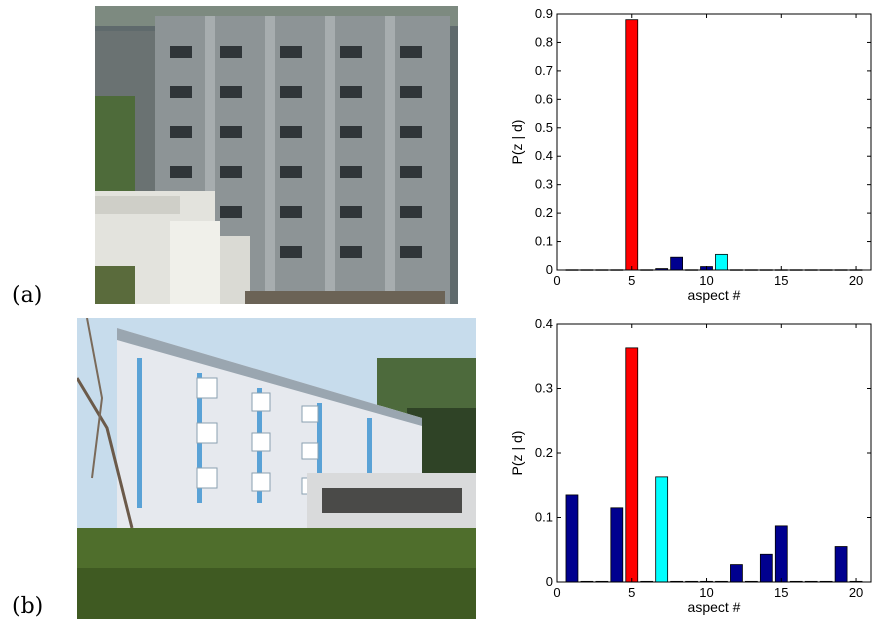 This screenshot has width=884, height=629. Describe the element at coordinates (544, 155) in the screenshot. I see `chart-a-ytick-label: 0.4` at that location.